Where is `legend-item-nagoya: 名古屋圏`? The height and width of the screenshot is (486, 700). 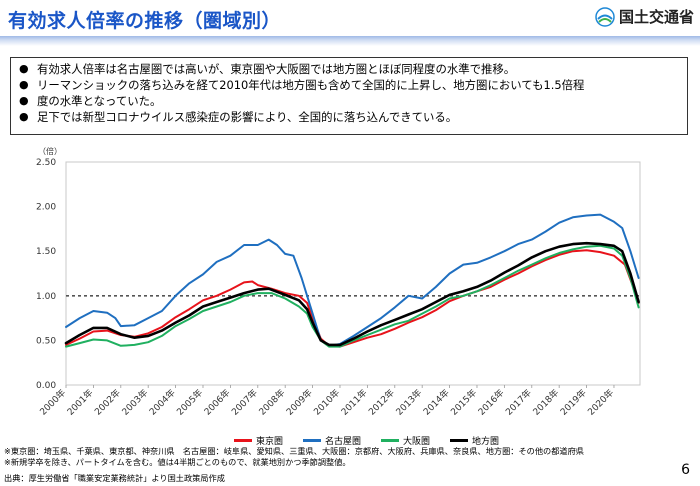 legend-item-nagoya: 名古屋圏 is located at coordinates (332, 440).